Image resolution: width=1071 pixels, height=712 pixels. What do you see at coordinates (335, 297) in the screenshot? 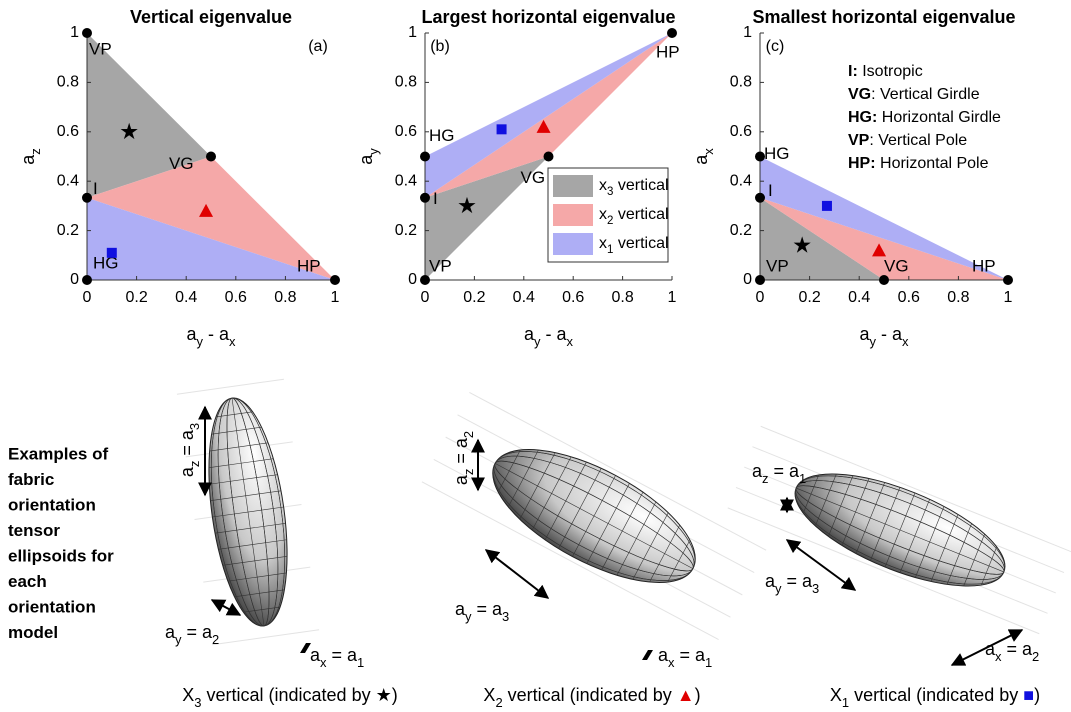
I see `x-tick-label: 1` at bounding box center [335, 297].